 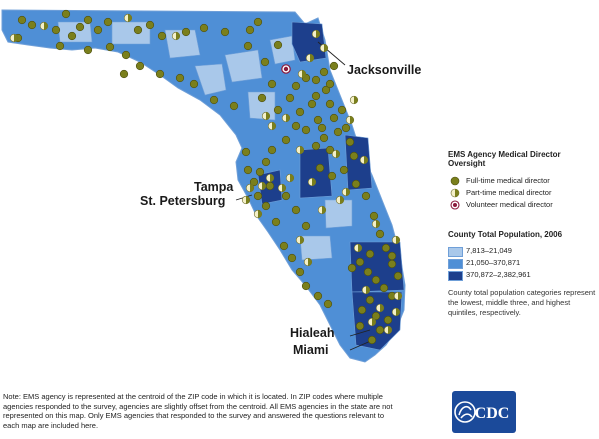 I want to click on cdc-logo: CDC, so click(x=484, y=412).